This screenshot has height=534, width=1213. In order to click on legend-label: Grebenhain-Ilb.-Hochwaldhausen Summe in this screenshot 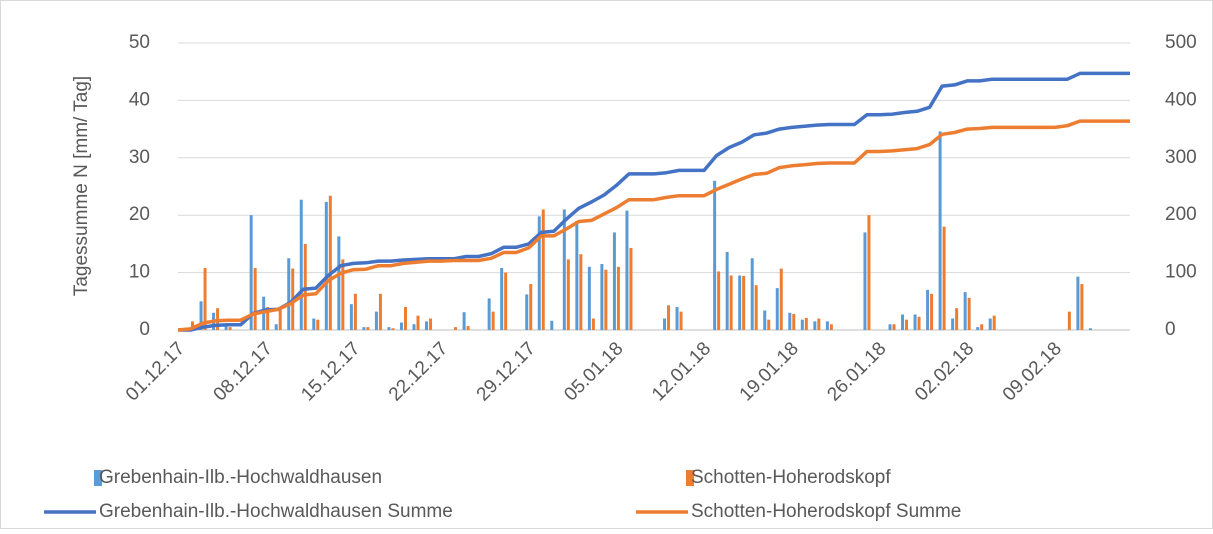, I will do `click(276, 511)`.